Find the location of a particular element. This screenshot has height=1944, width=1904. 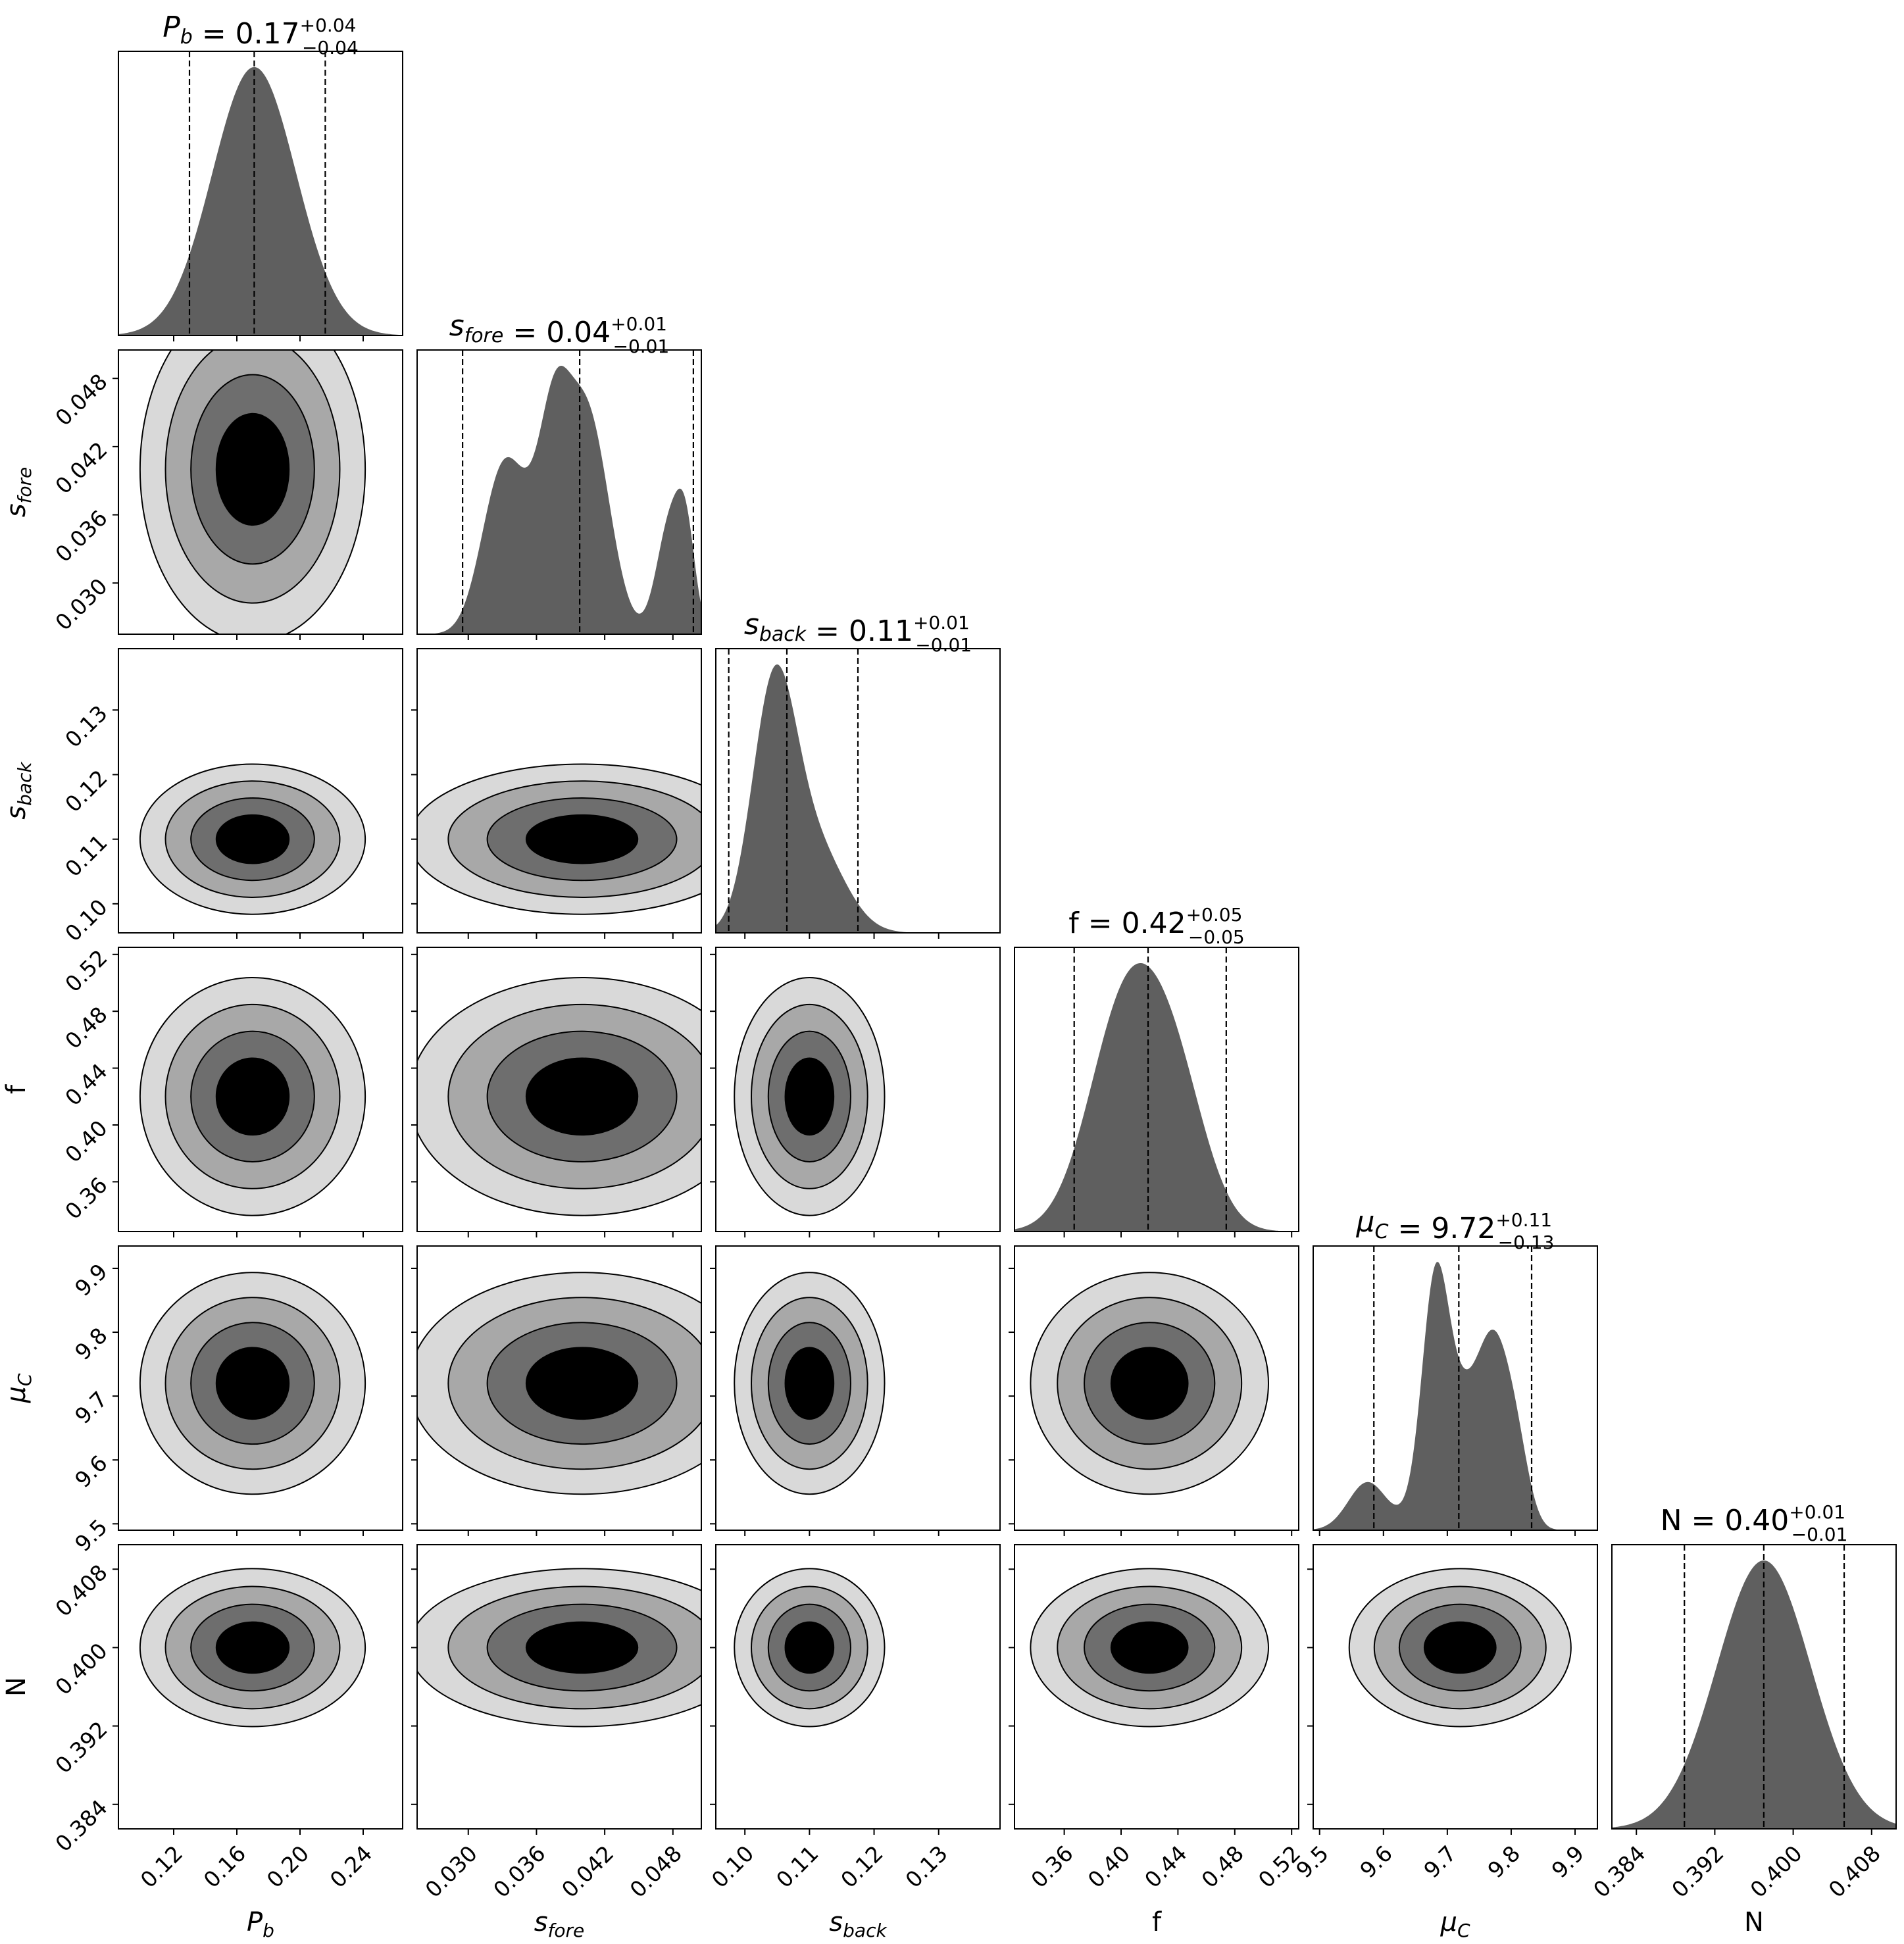

title-muC: μC = 9.72+0.11 −0.13 is located at coordinates (1455, 1229).